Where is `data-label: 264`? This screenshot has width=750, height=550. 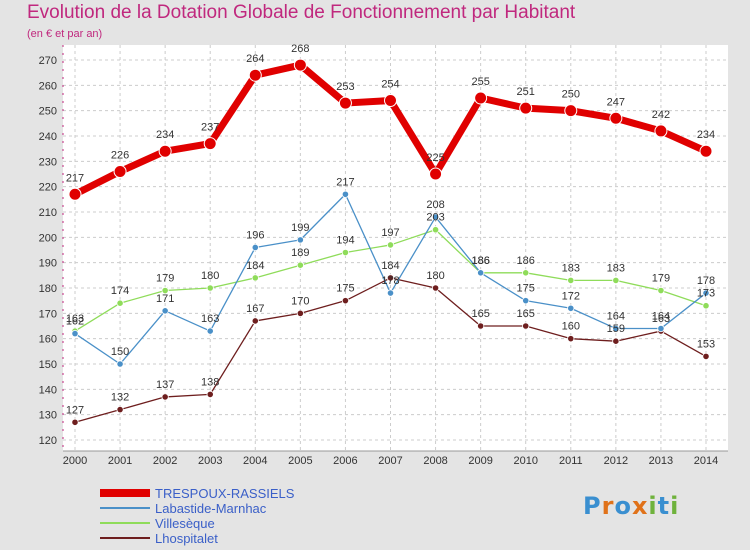
data-label: 264 is located at coordinates (255, 59).